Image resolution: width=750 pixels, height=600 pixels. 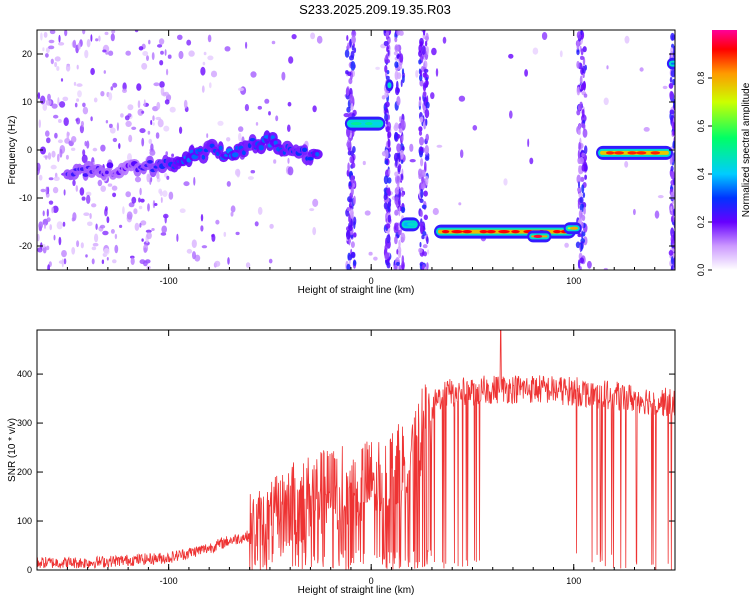 What do you see at coordinates (375, 9) in the screenshot?
I see `chart-title: S233.2025.209.19.35.R03` at bounding box center [375, 9].